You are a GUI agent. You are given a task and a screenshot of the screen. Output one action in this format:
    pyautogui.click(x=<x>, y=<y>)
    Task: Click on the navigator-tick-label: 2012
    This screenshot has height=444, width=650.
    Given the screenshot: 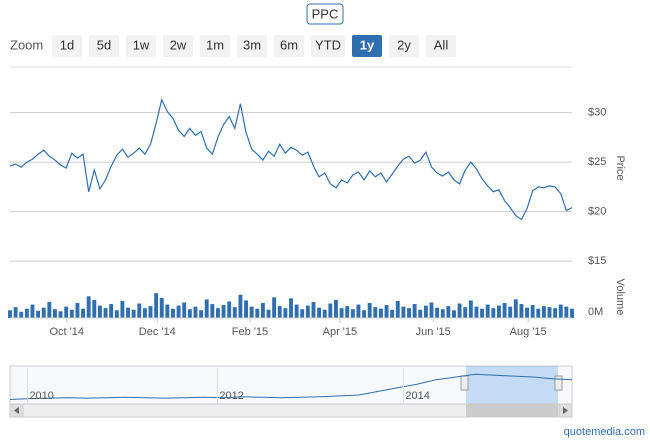 What is the action you would take?
    pyautogui.click(x=231, y=396)
    